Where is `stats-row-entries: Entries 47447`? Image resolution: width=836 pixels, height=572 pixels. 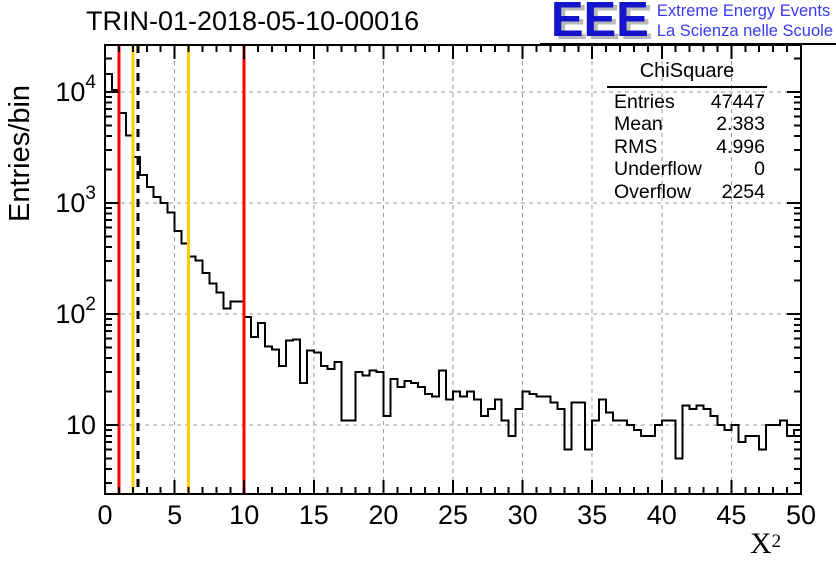 stats-row-entries: Entries 47447 is located at coordinates (687, 102).